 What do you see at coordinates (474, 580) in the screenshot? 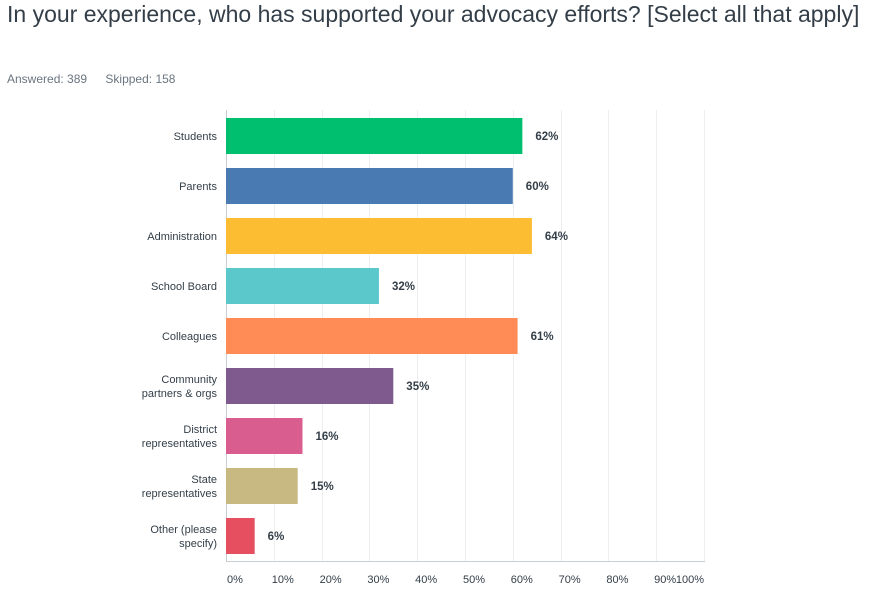
I see `x-tick-label: 50%` at bounding box center [474, 580].